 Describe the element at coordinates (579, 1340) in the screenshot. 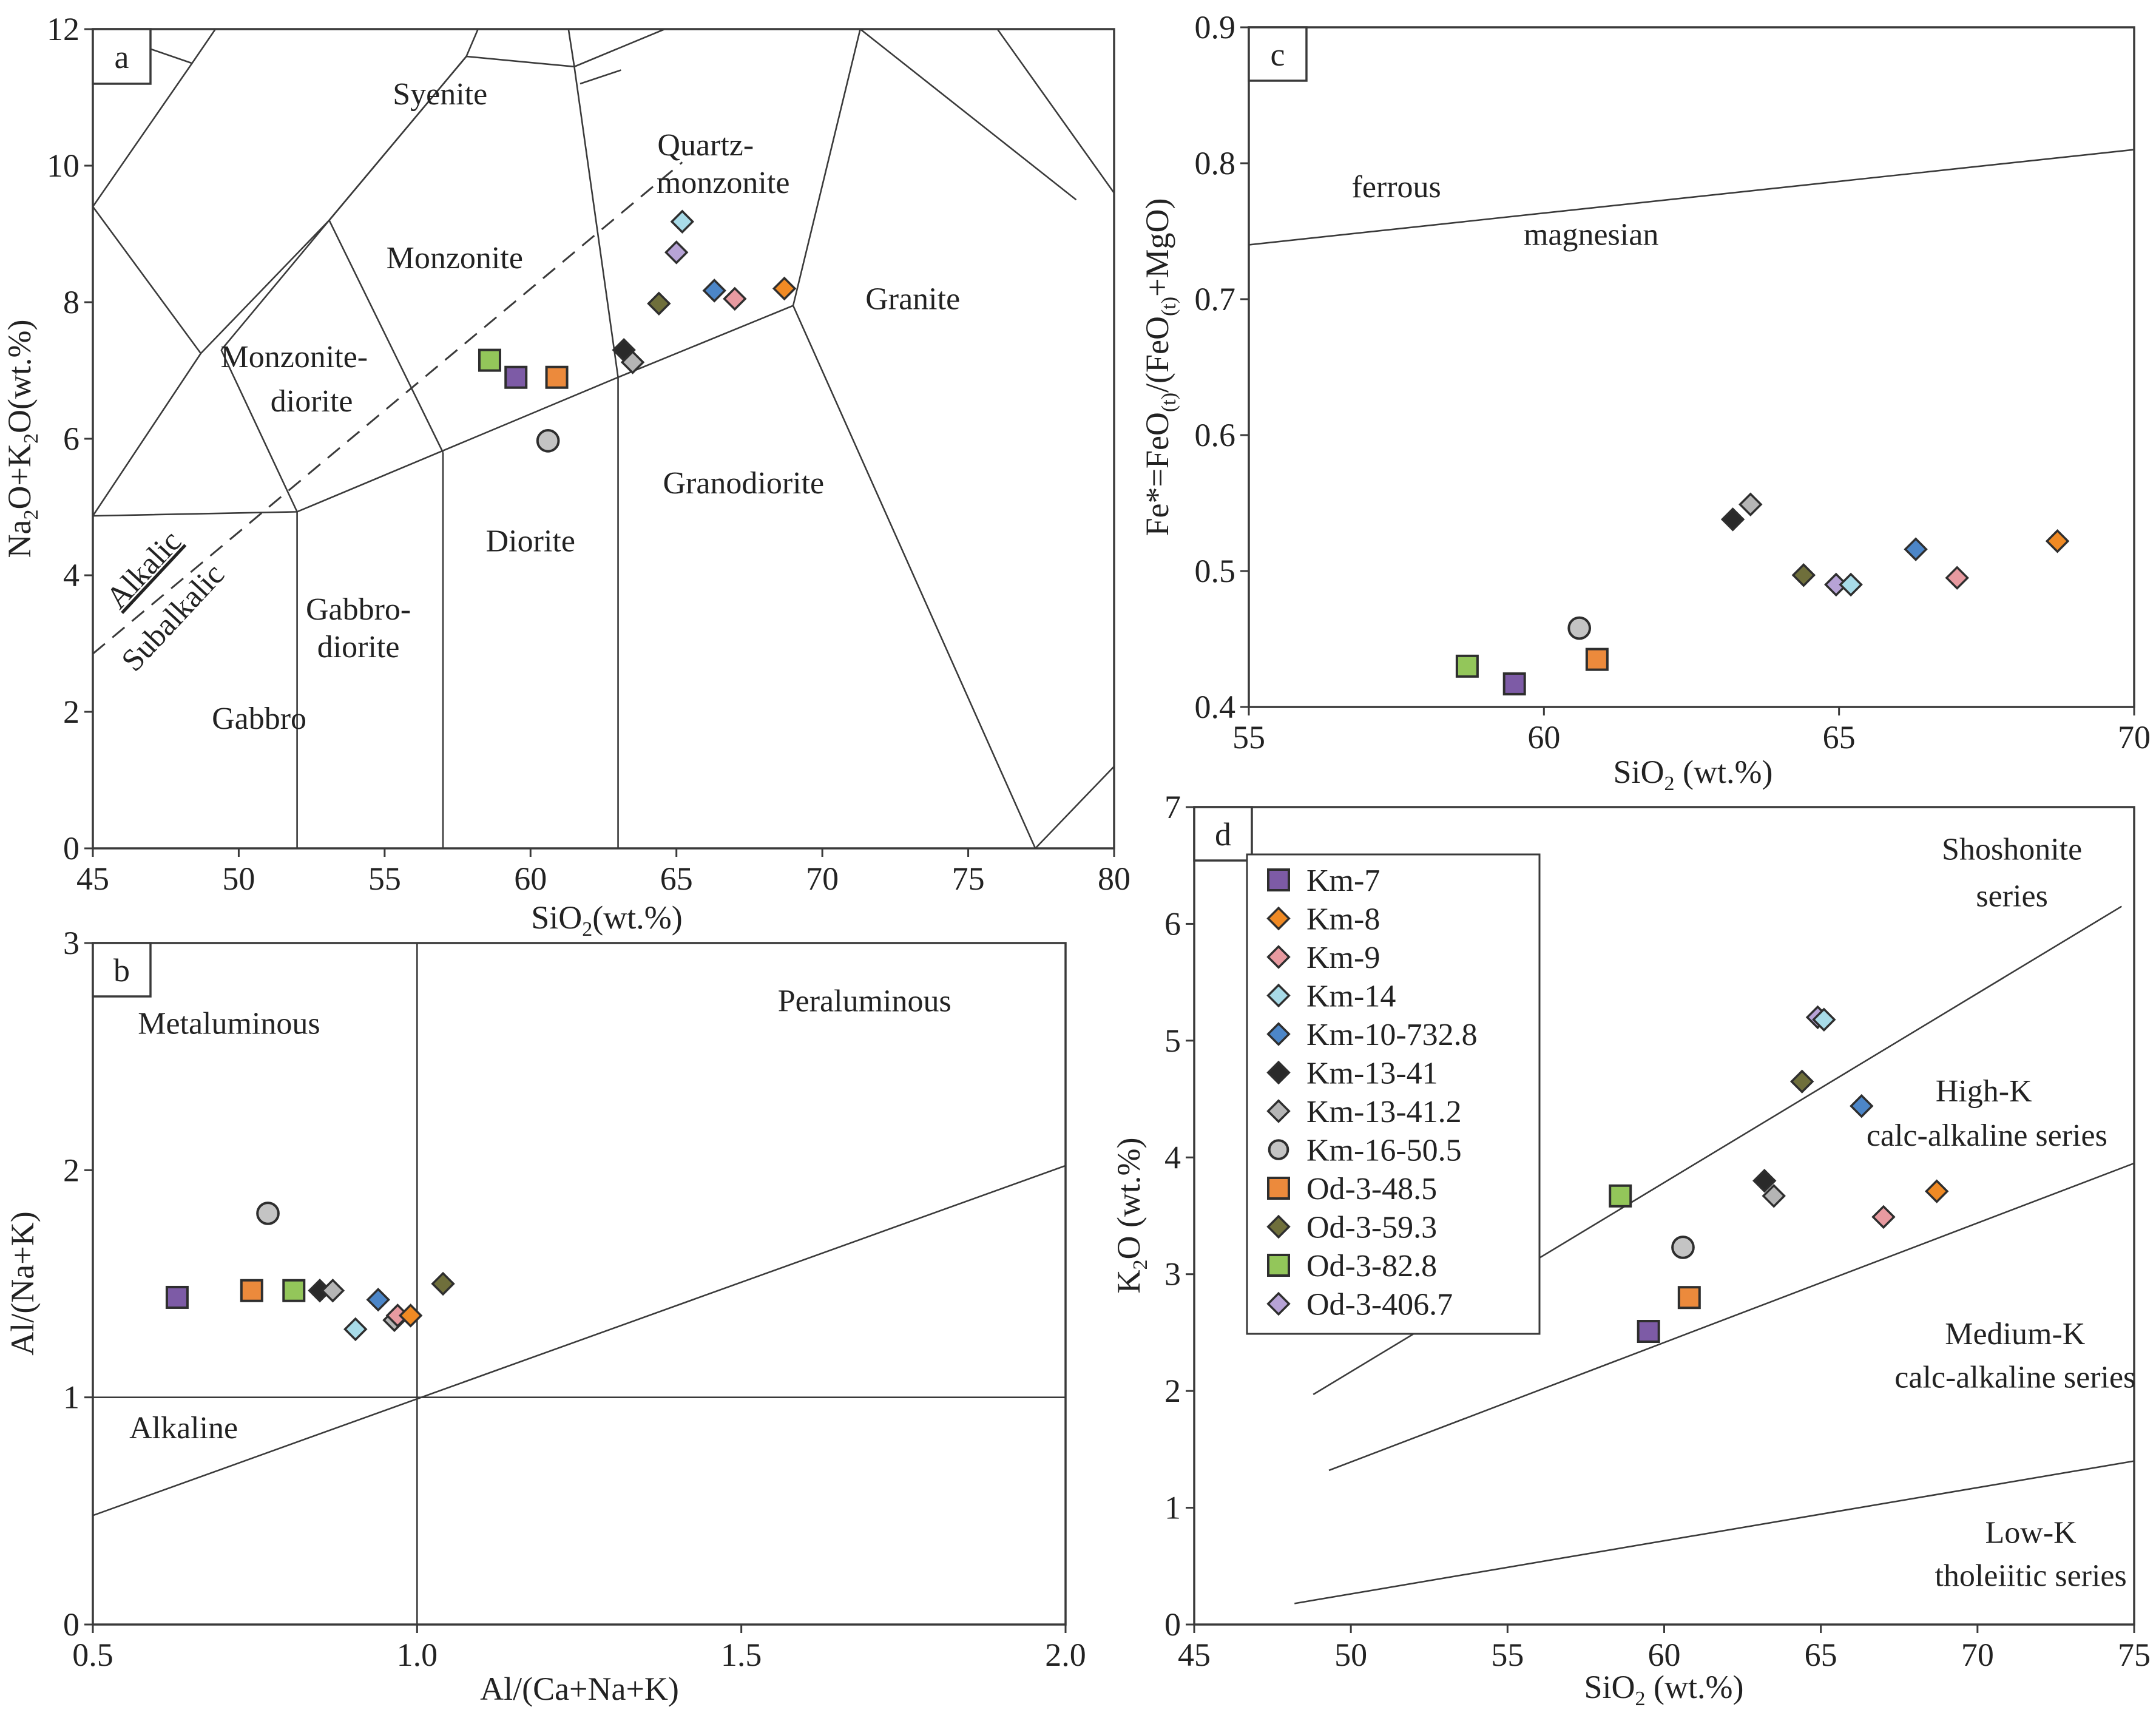

I see `panel-b-boundary-line` at that location.